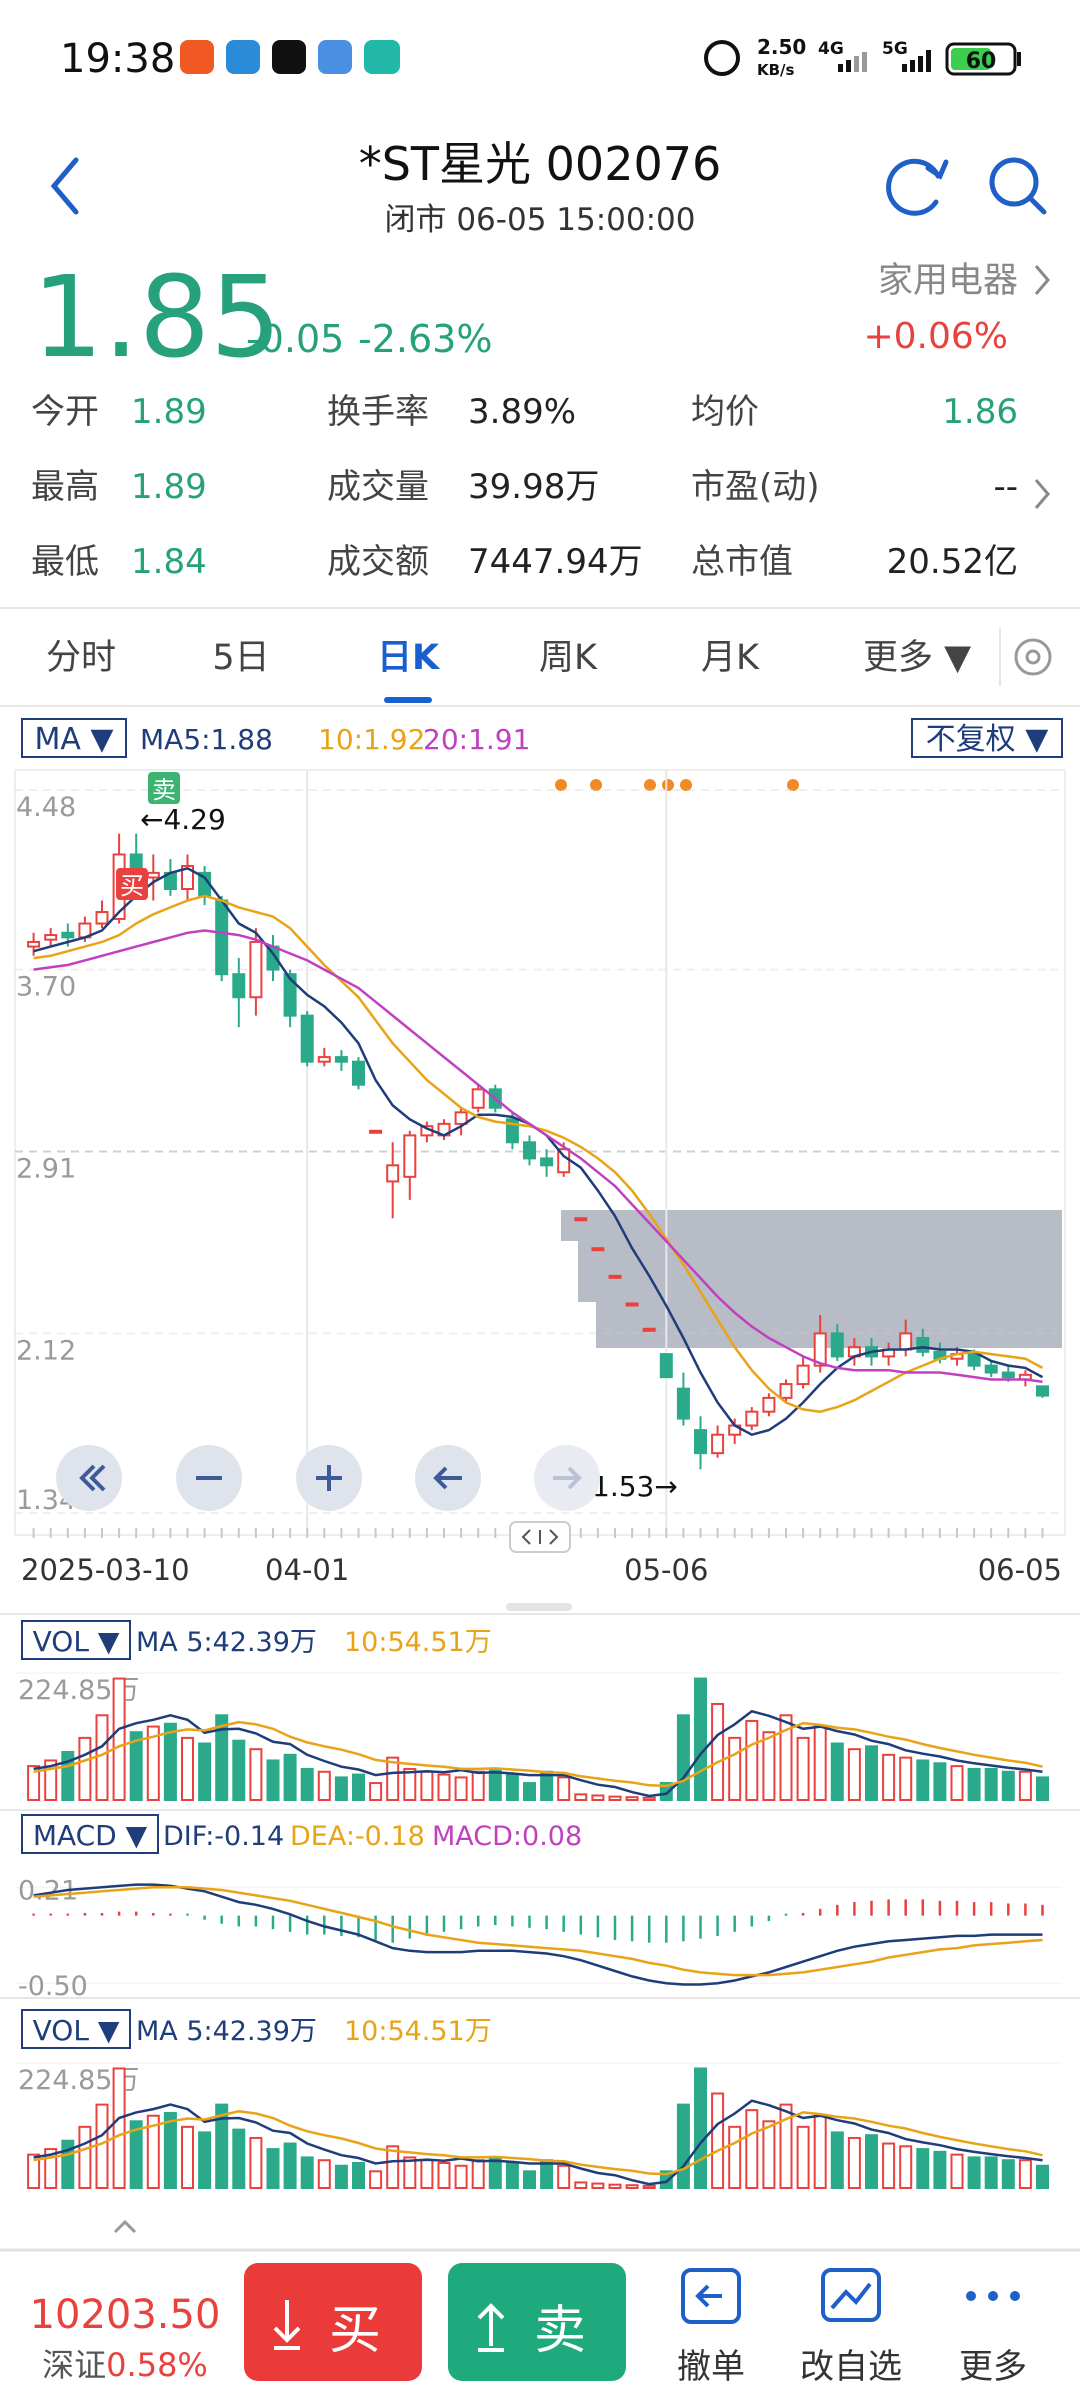  What do you see at coordinates (418, 2031) in the screenshot?
I see `vol-ma10-legend: 10:54.51万` at bounding box center [418, 2031].